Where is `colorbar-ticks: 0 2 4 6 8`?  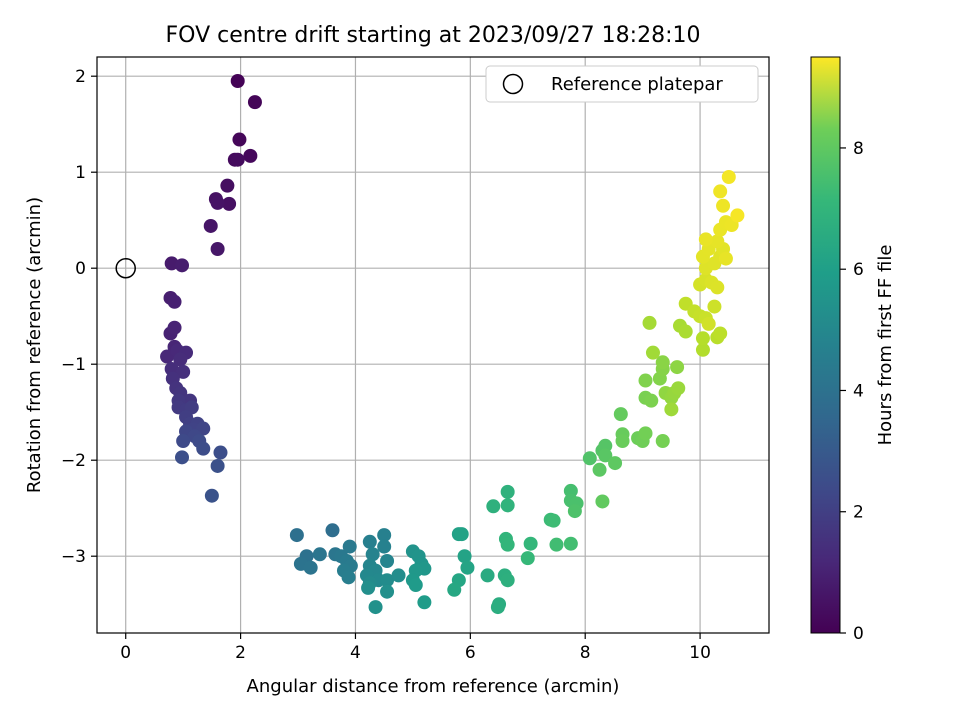 colorbar-ticks: 0 2 4 6 8 is located at coordinates (852, 391).